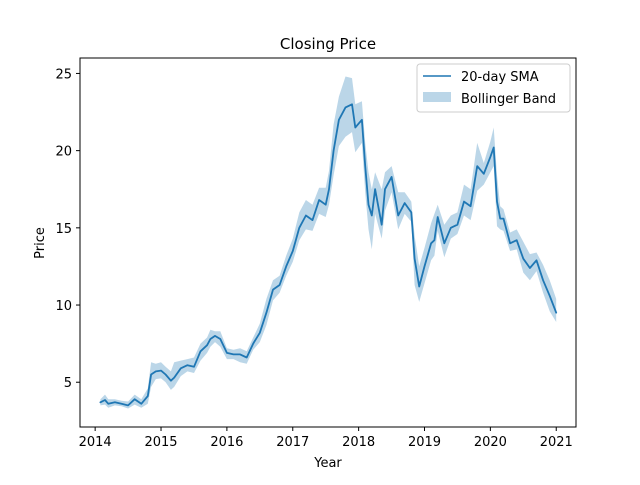 This screenshot has width=640, height=485. I want to click on y-axis-label: Price, so click(40, 243).